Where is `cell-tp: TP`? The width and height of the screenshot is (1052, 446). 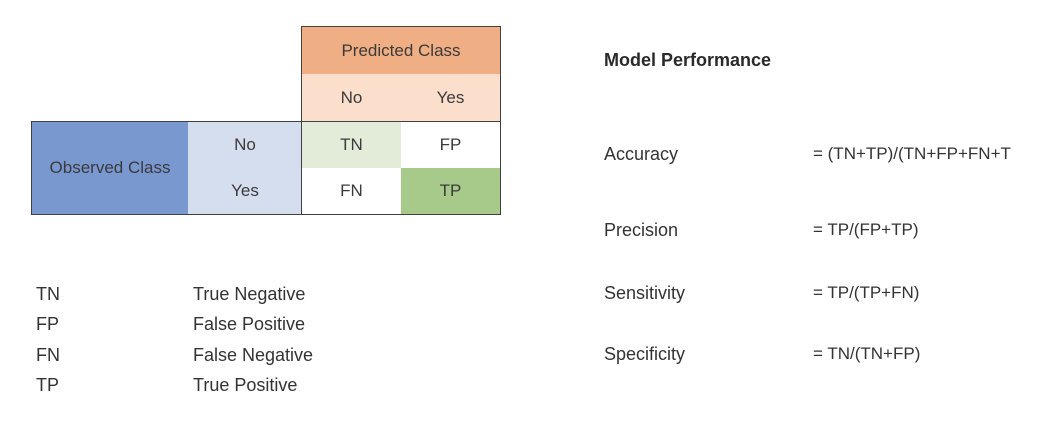 cell-tp: TP is located at coordinates (450, 191).